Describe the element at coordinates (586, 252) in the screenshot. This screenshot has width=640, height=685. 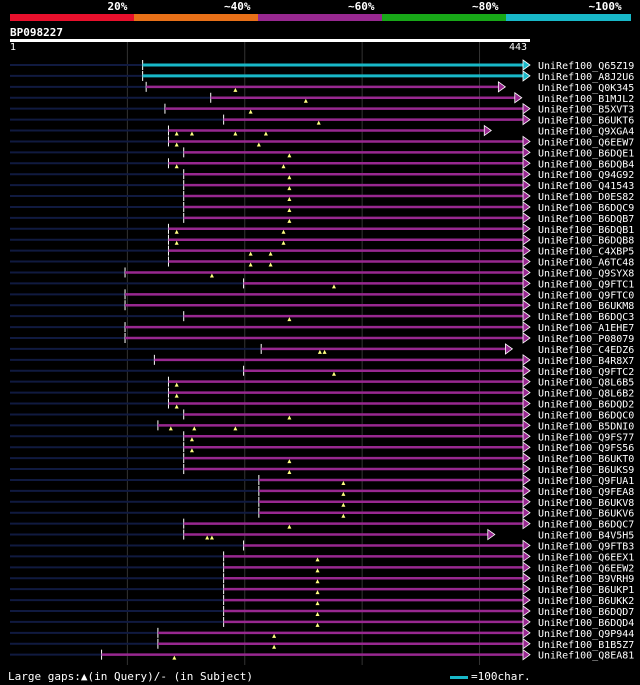
I see `hit-label: UniRef100_C4XBP5` at that location.